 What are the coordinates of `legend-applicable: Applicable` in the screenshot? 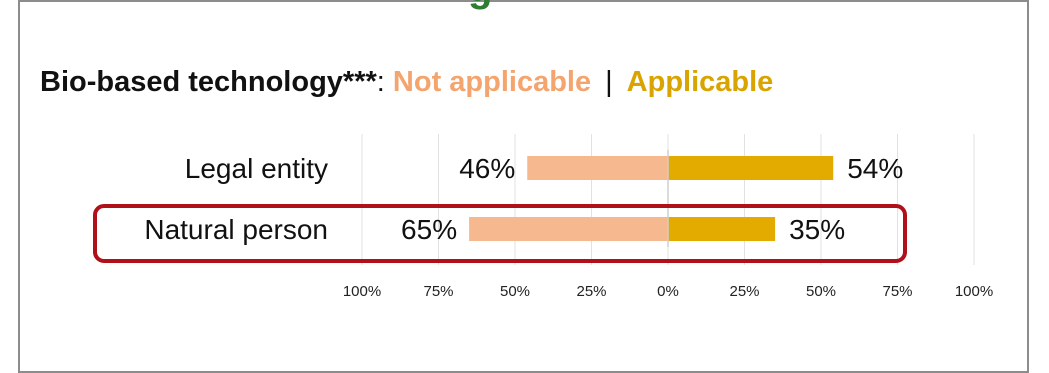 It's located at (700, 82).